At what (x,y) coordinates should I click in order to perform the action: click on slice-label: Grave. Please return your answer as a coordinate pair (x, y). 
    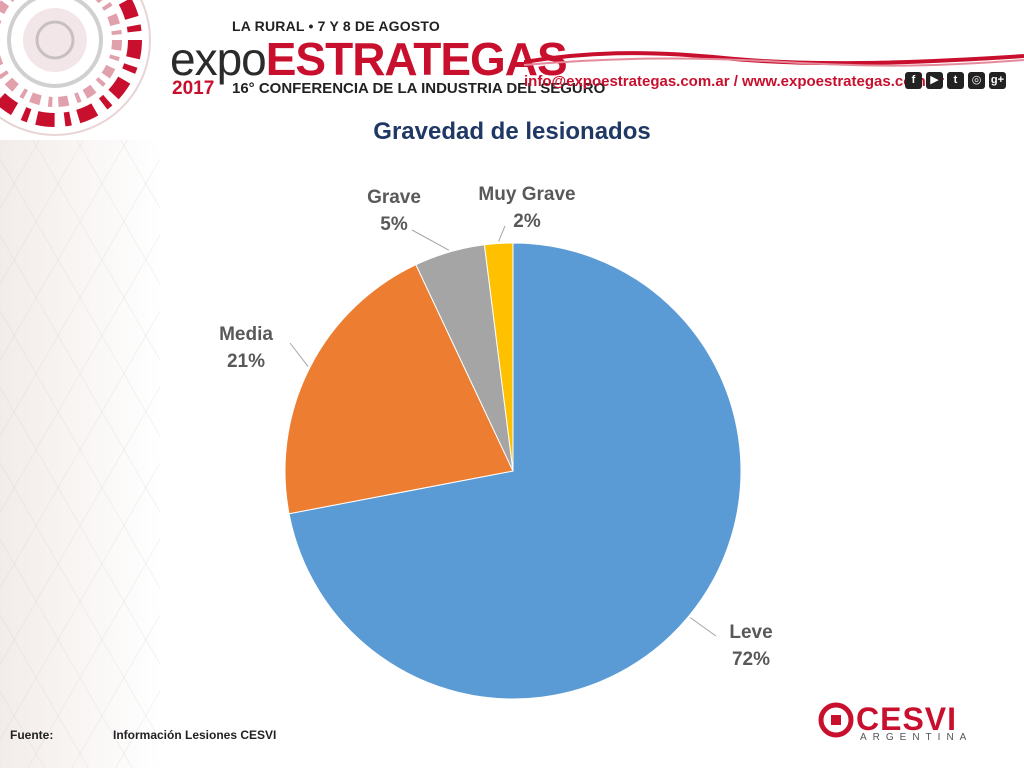
    Looking at the image, I should click on (394, 197).